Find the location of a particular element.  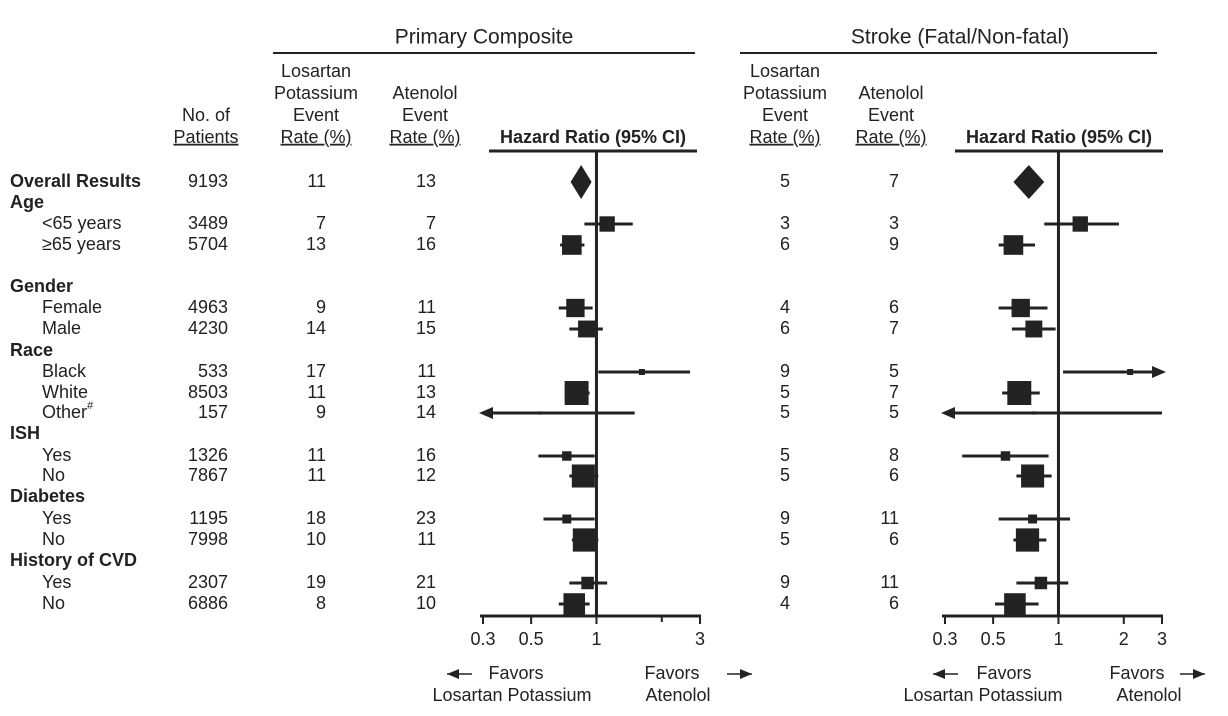

row-label: Overall Results is located at coordinates (75, 181).